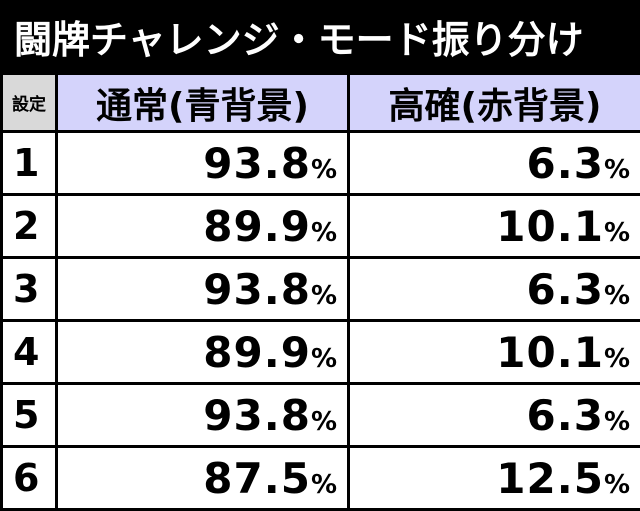 The width and height of the screenshot is (640, 511). Describe the element at coordinates (203, 103) in the screenshot. I see `normal-column-header: 通常(青背景)` at that location.